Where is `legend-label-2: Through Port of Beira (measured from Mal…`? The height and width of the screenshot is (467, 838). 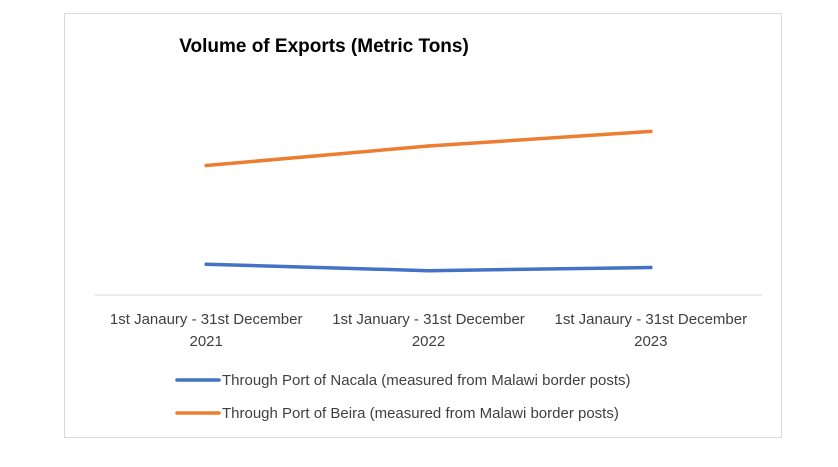 legend-label-2: Through Port of Beira (measured from Mal… is located at coordinates (420, 413).